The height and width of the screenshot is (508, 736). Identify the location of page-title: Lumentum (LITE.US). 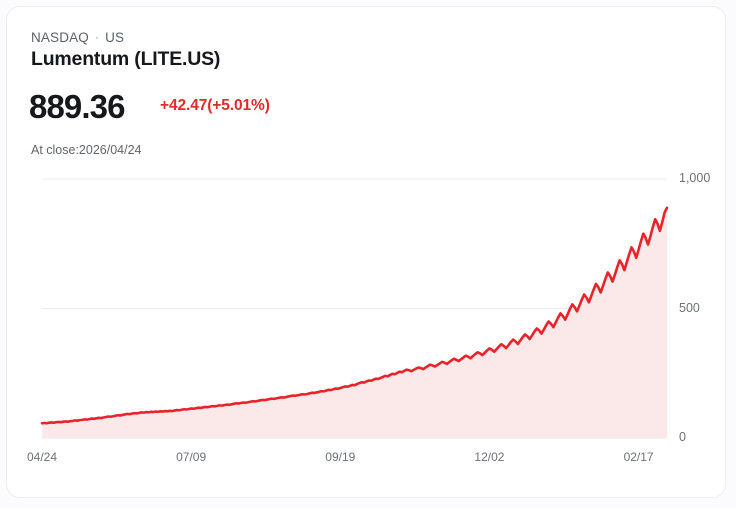
(126, 59).